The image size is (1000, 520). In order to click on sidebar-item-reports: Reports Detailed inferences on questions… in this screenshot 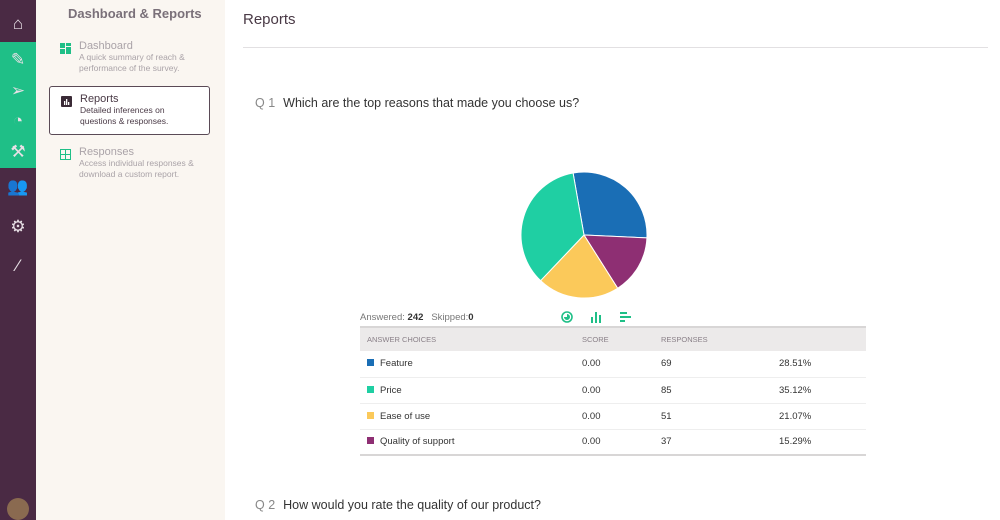, I will do `click(129, 110)`.